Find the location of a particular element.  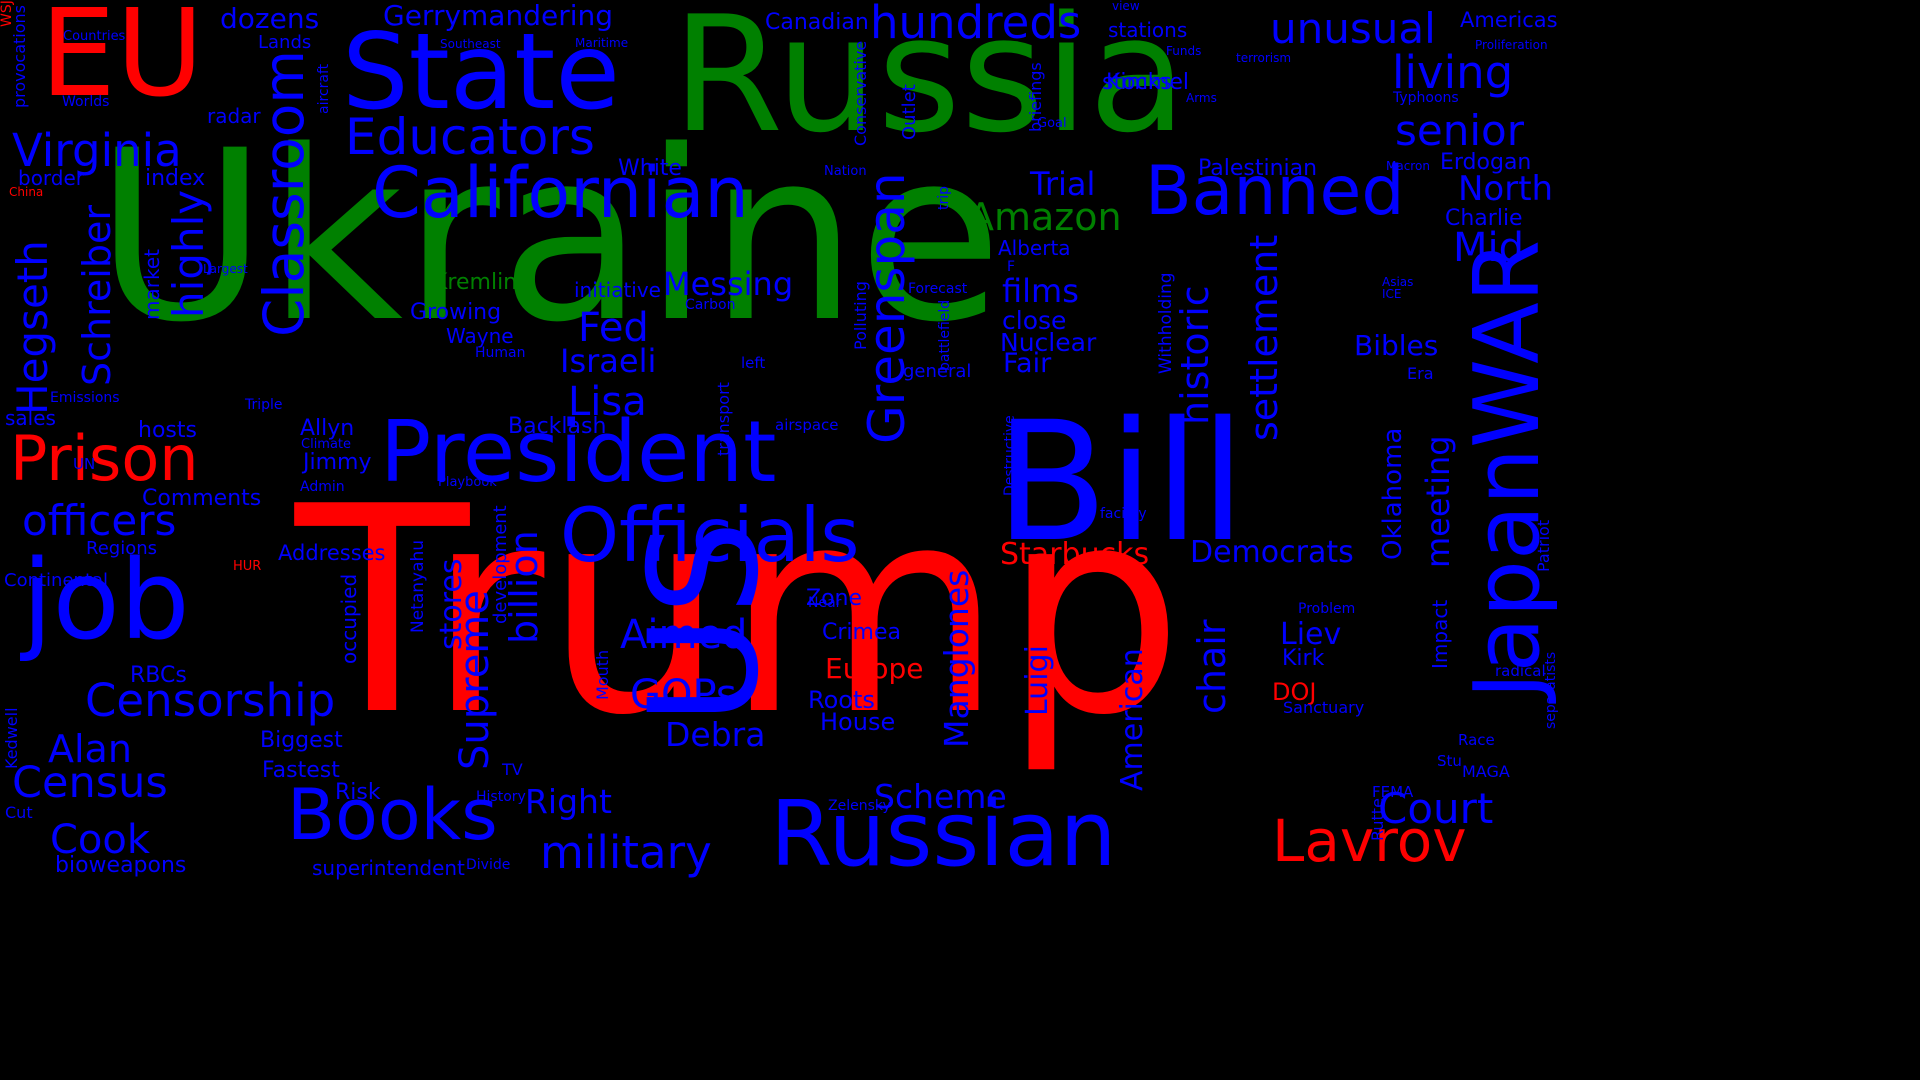

cloud-word-hundreds: hundreds is located at coordinates (976, 24).